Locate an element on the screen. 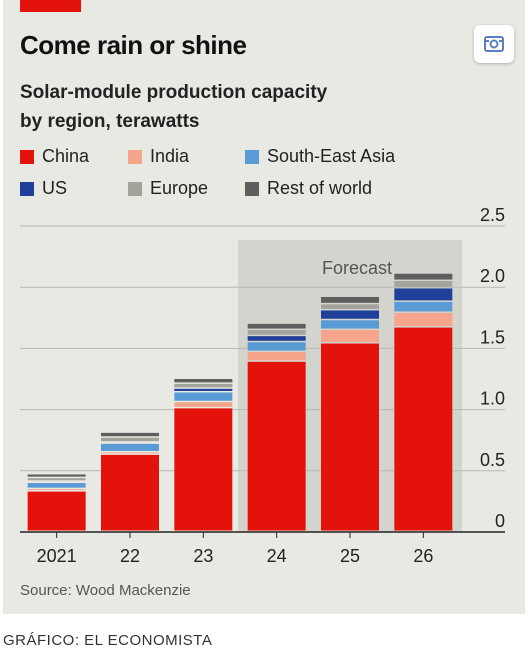  legend-label-us: US is located at coordinates (55, 188).